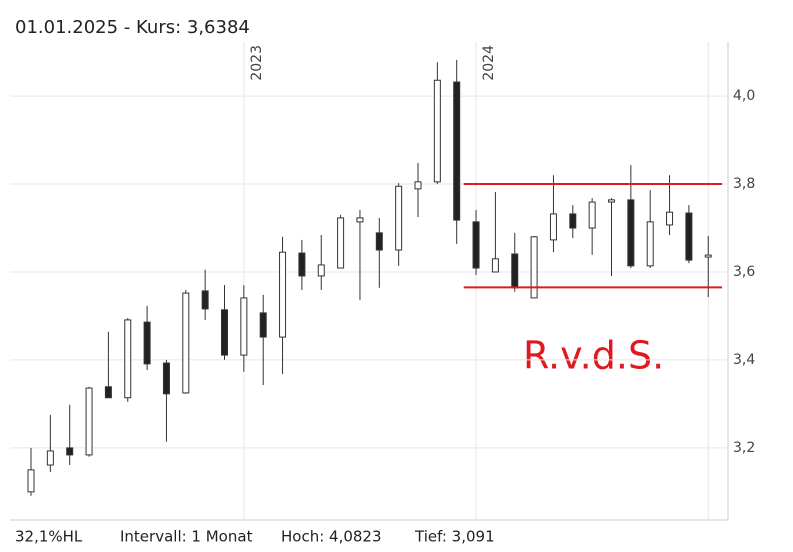 Image resolution: width=793 pixels, height=552 pixels. Describe the element at coordinates (49, 537) in the screenshot. I see `footer-text: 32,1%HL` at that location.